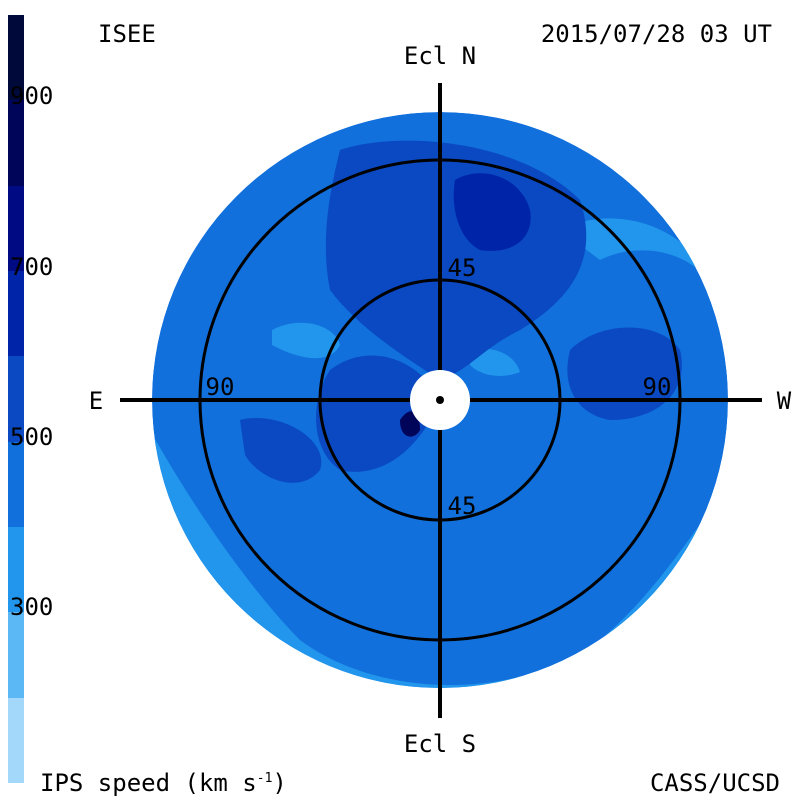  What do you see at coordinates (220, 387) in the screenshot?
I see `ring-90-label-left: 90` at bounding box center [220, 387].